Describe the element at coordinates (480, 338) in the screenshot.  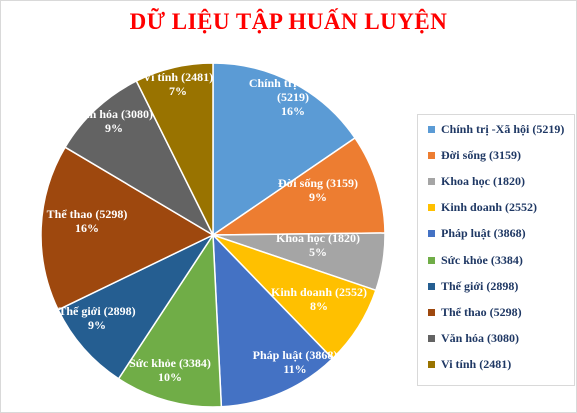
I see `legend-label: Văn hóa (3080)` at that location.